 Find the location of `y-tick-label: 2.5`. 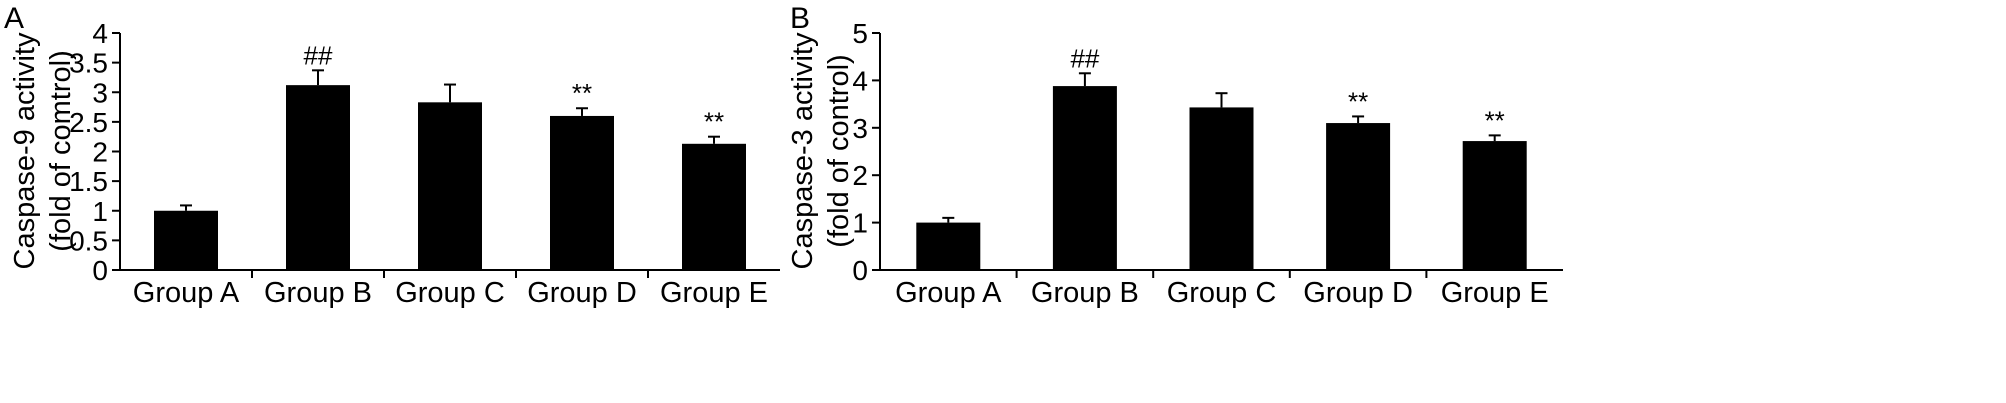

y-tick-label: 2.5 is located at coordinates (88, 122).